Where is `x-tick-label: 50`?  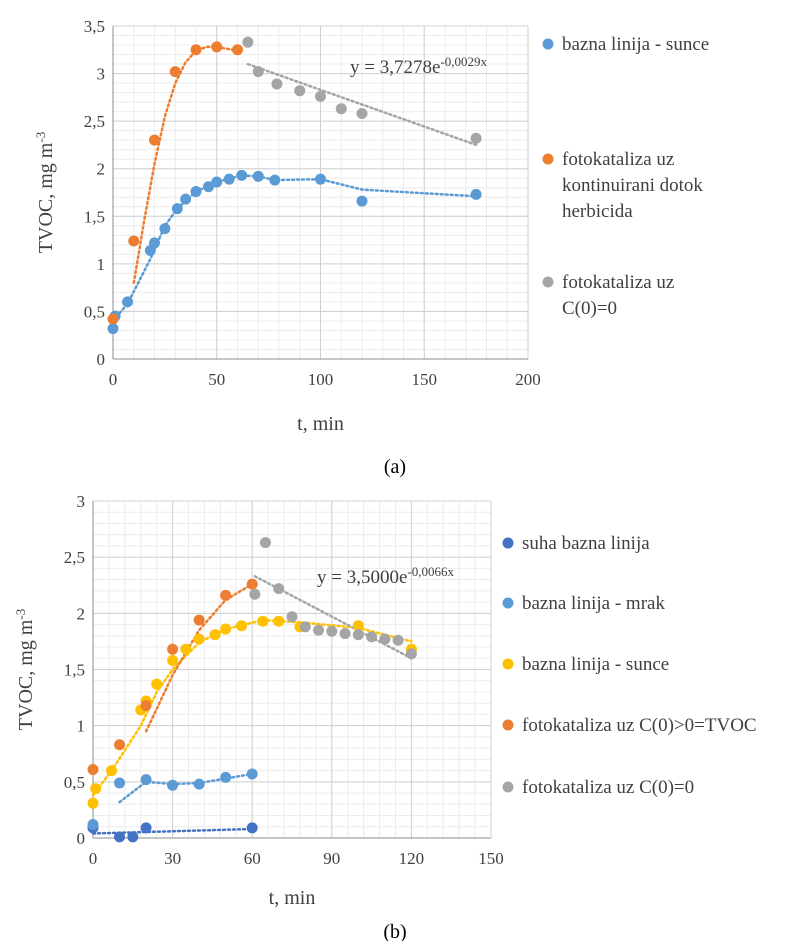
x-tick-label: 50 is located at coordinates (216, 379).